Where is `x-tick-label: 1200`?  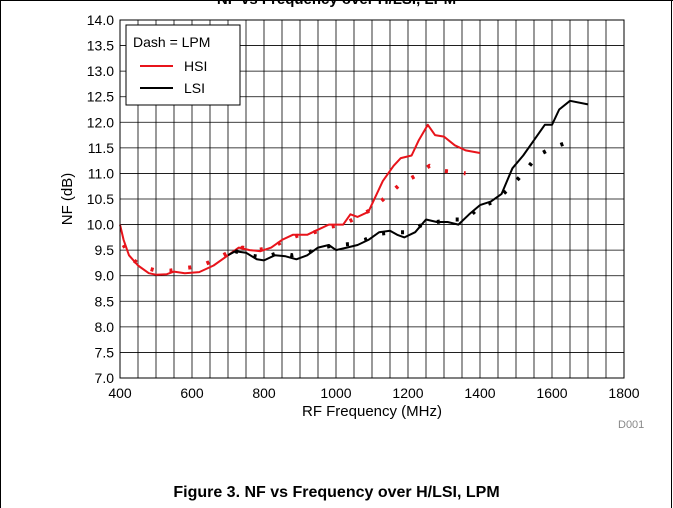
x-tick-label: 1200 is located at coordinates (407, 393).